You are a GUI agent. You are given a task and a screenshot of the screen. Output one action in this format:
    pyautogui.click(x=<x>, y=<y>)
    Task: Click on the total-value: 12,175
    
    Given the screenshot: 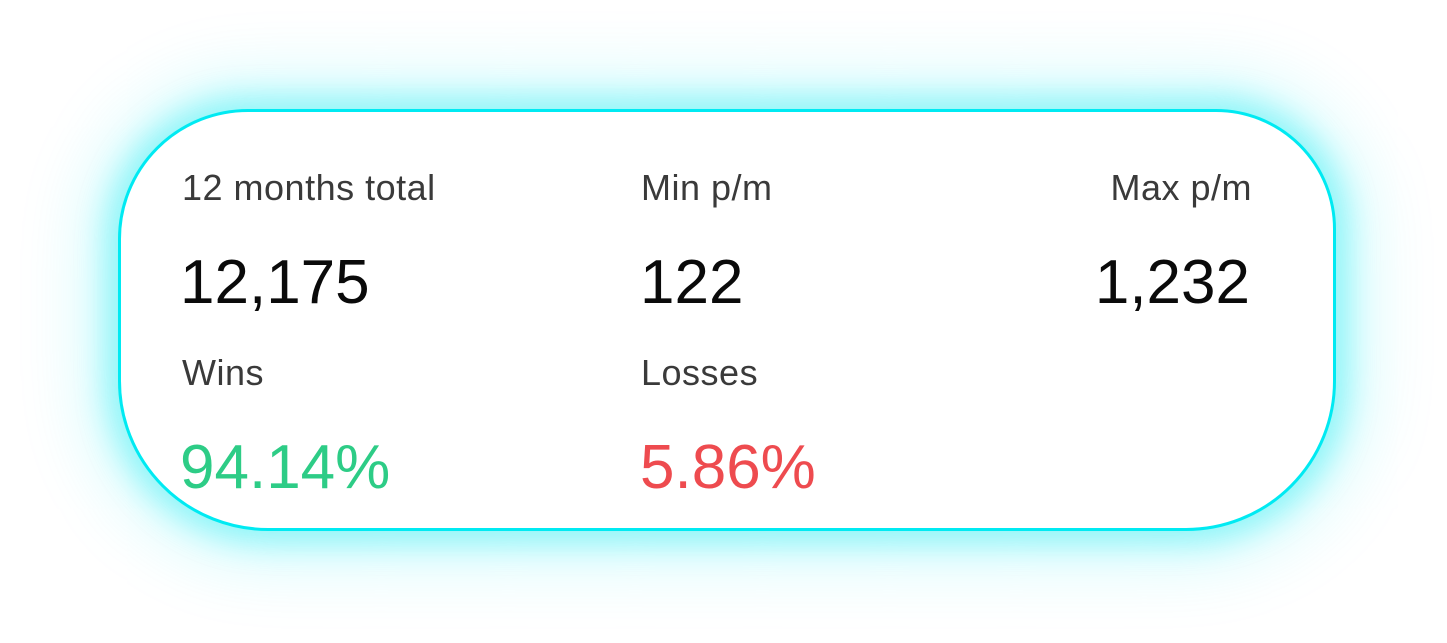 What is the action you would take?
    pyautogui.click(x=275, y=282)
    